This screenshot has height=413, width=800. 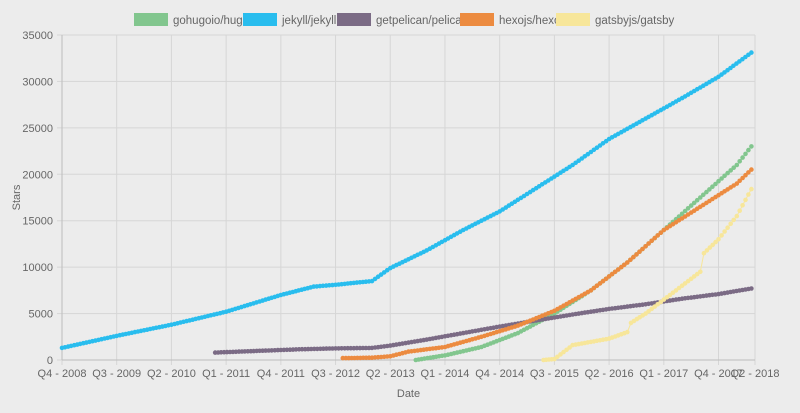 What do you see at coordinates (718, 374) in the screenshot?
I see `x-tick-label: Q4 - 2017` at bounding box center [718, 374].